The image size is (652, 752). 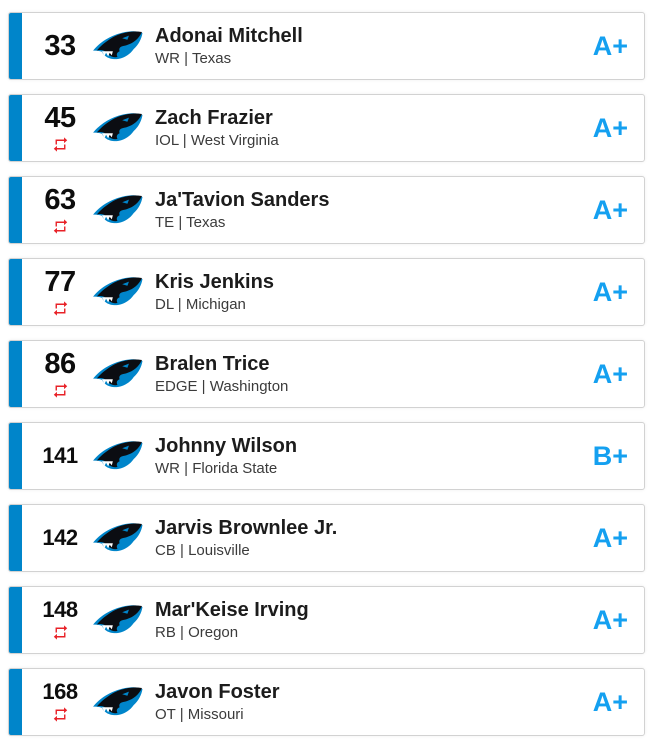 I want to click on pick-row: 33 Adonai Mitchell WR | Texas A+, so click(x=326, y=46).